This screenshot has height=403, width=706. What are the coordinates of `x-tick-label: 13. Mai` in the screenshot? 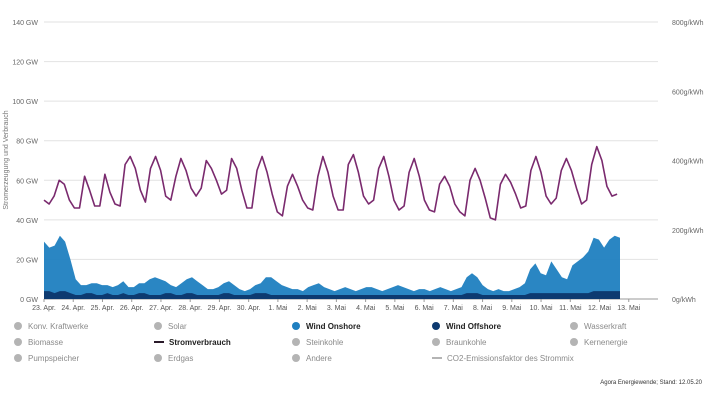 It's located at (628, 308).